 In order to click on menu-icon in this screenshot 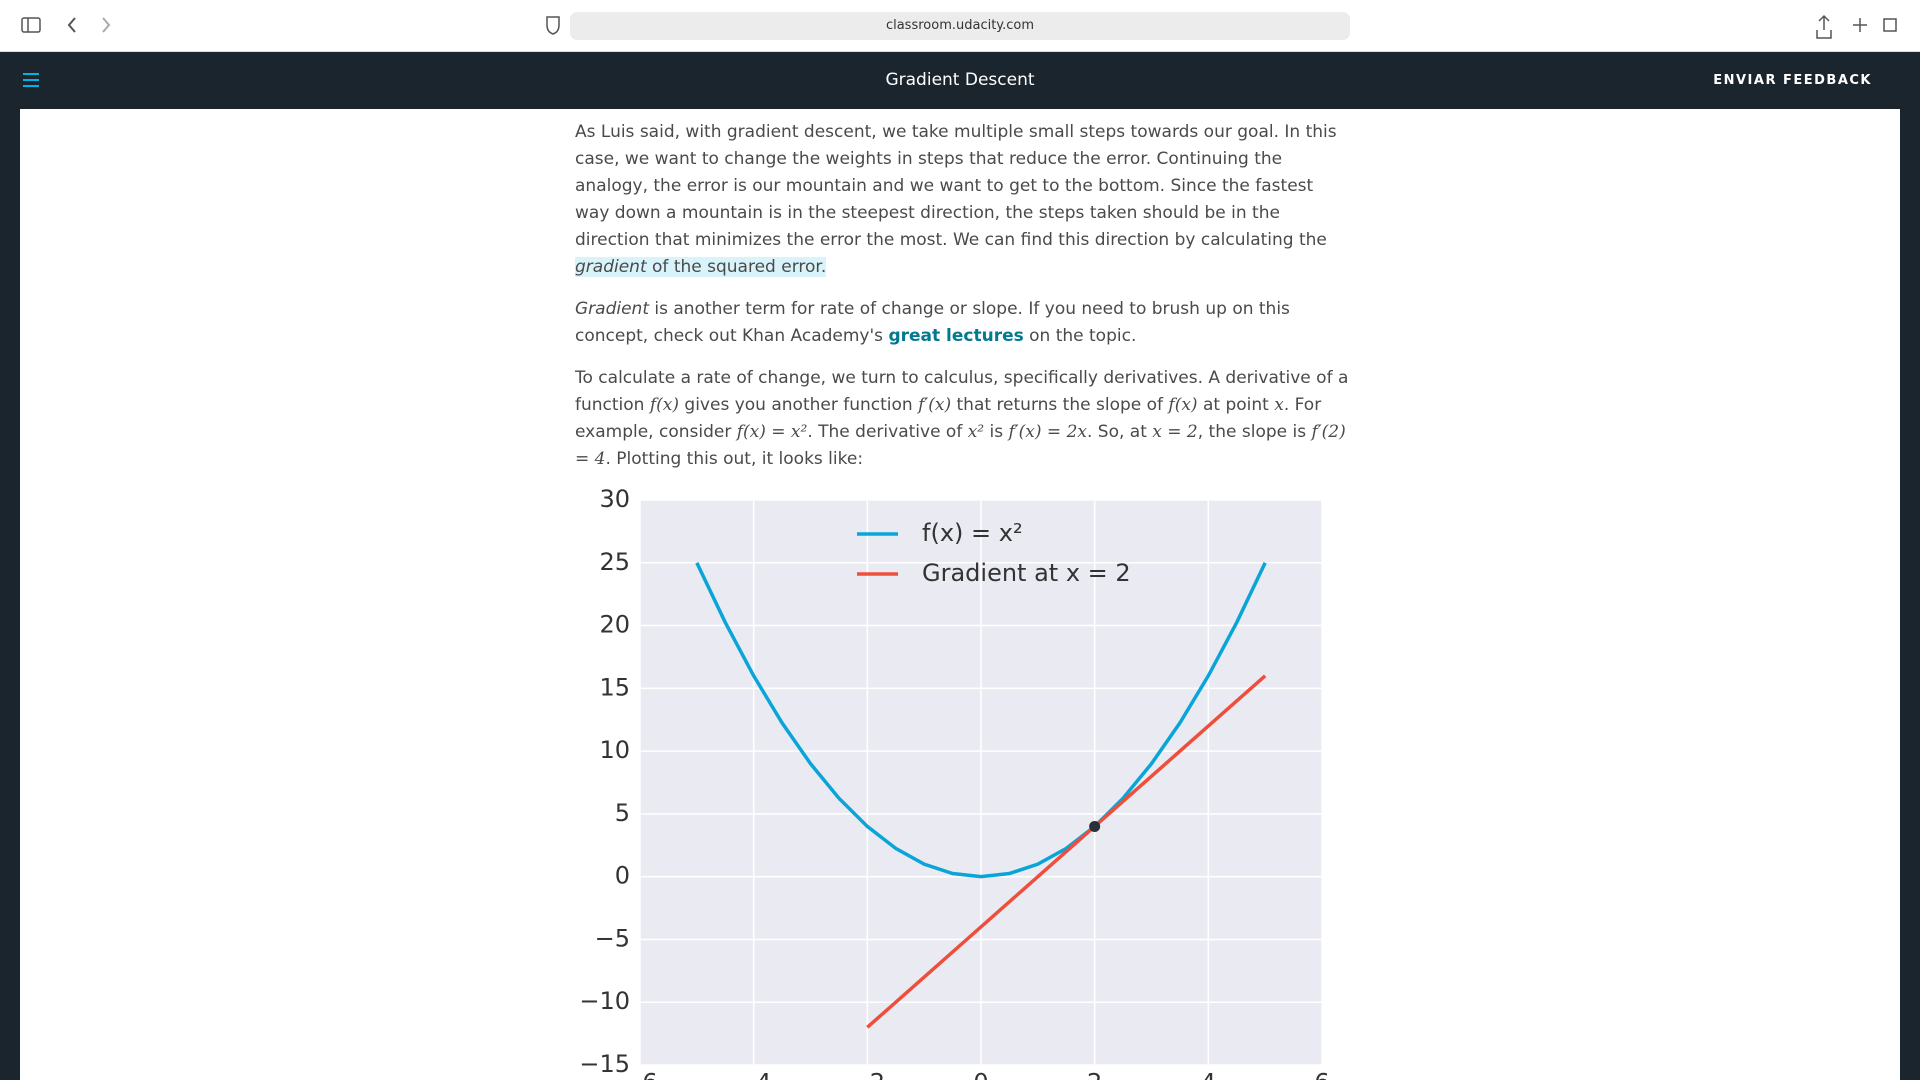, I will do `click(31, 80)`.